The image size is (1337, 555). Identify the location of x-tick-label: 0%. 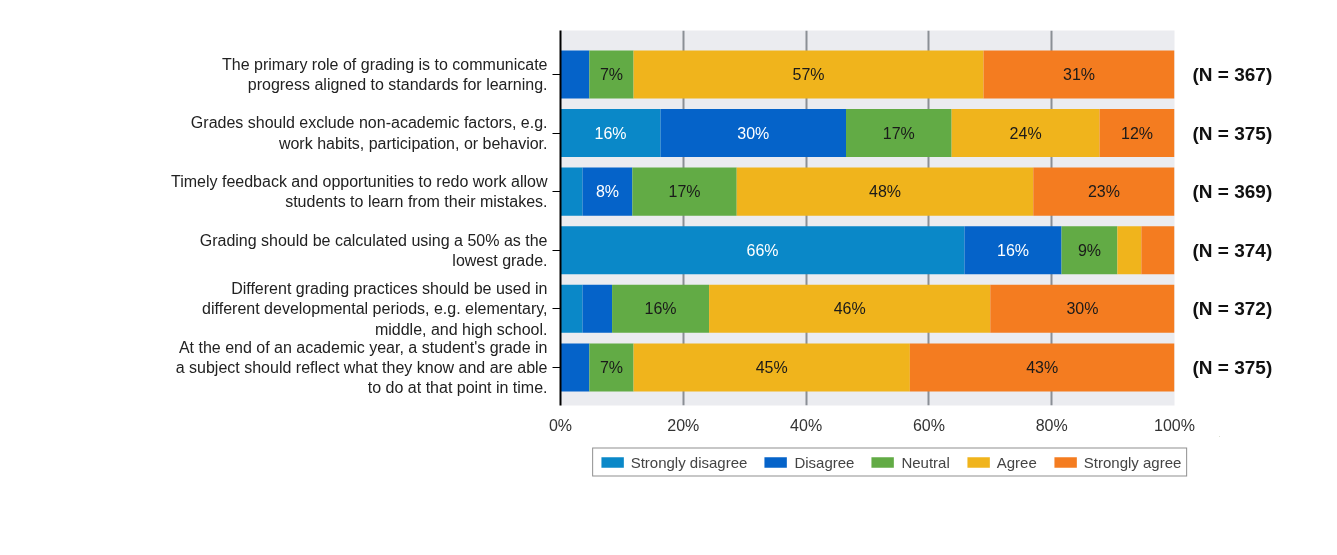
(560, 425).